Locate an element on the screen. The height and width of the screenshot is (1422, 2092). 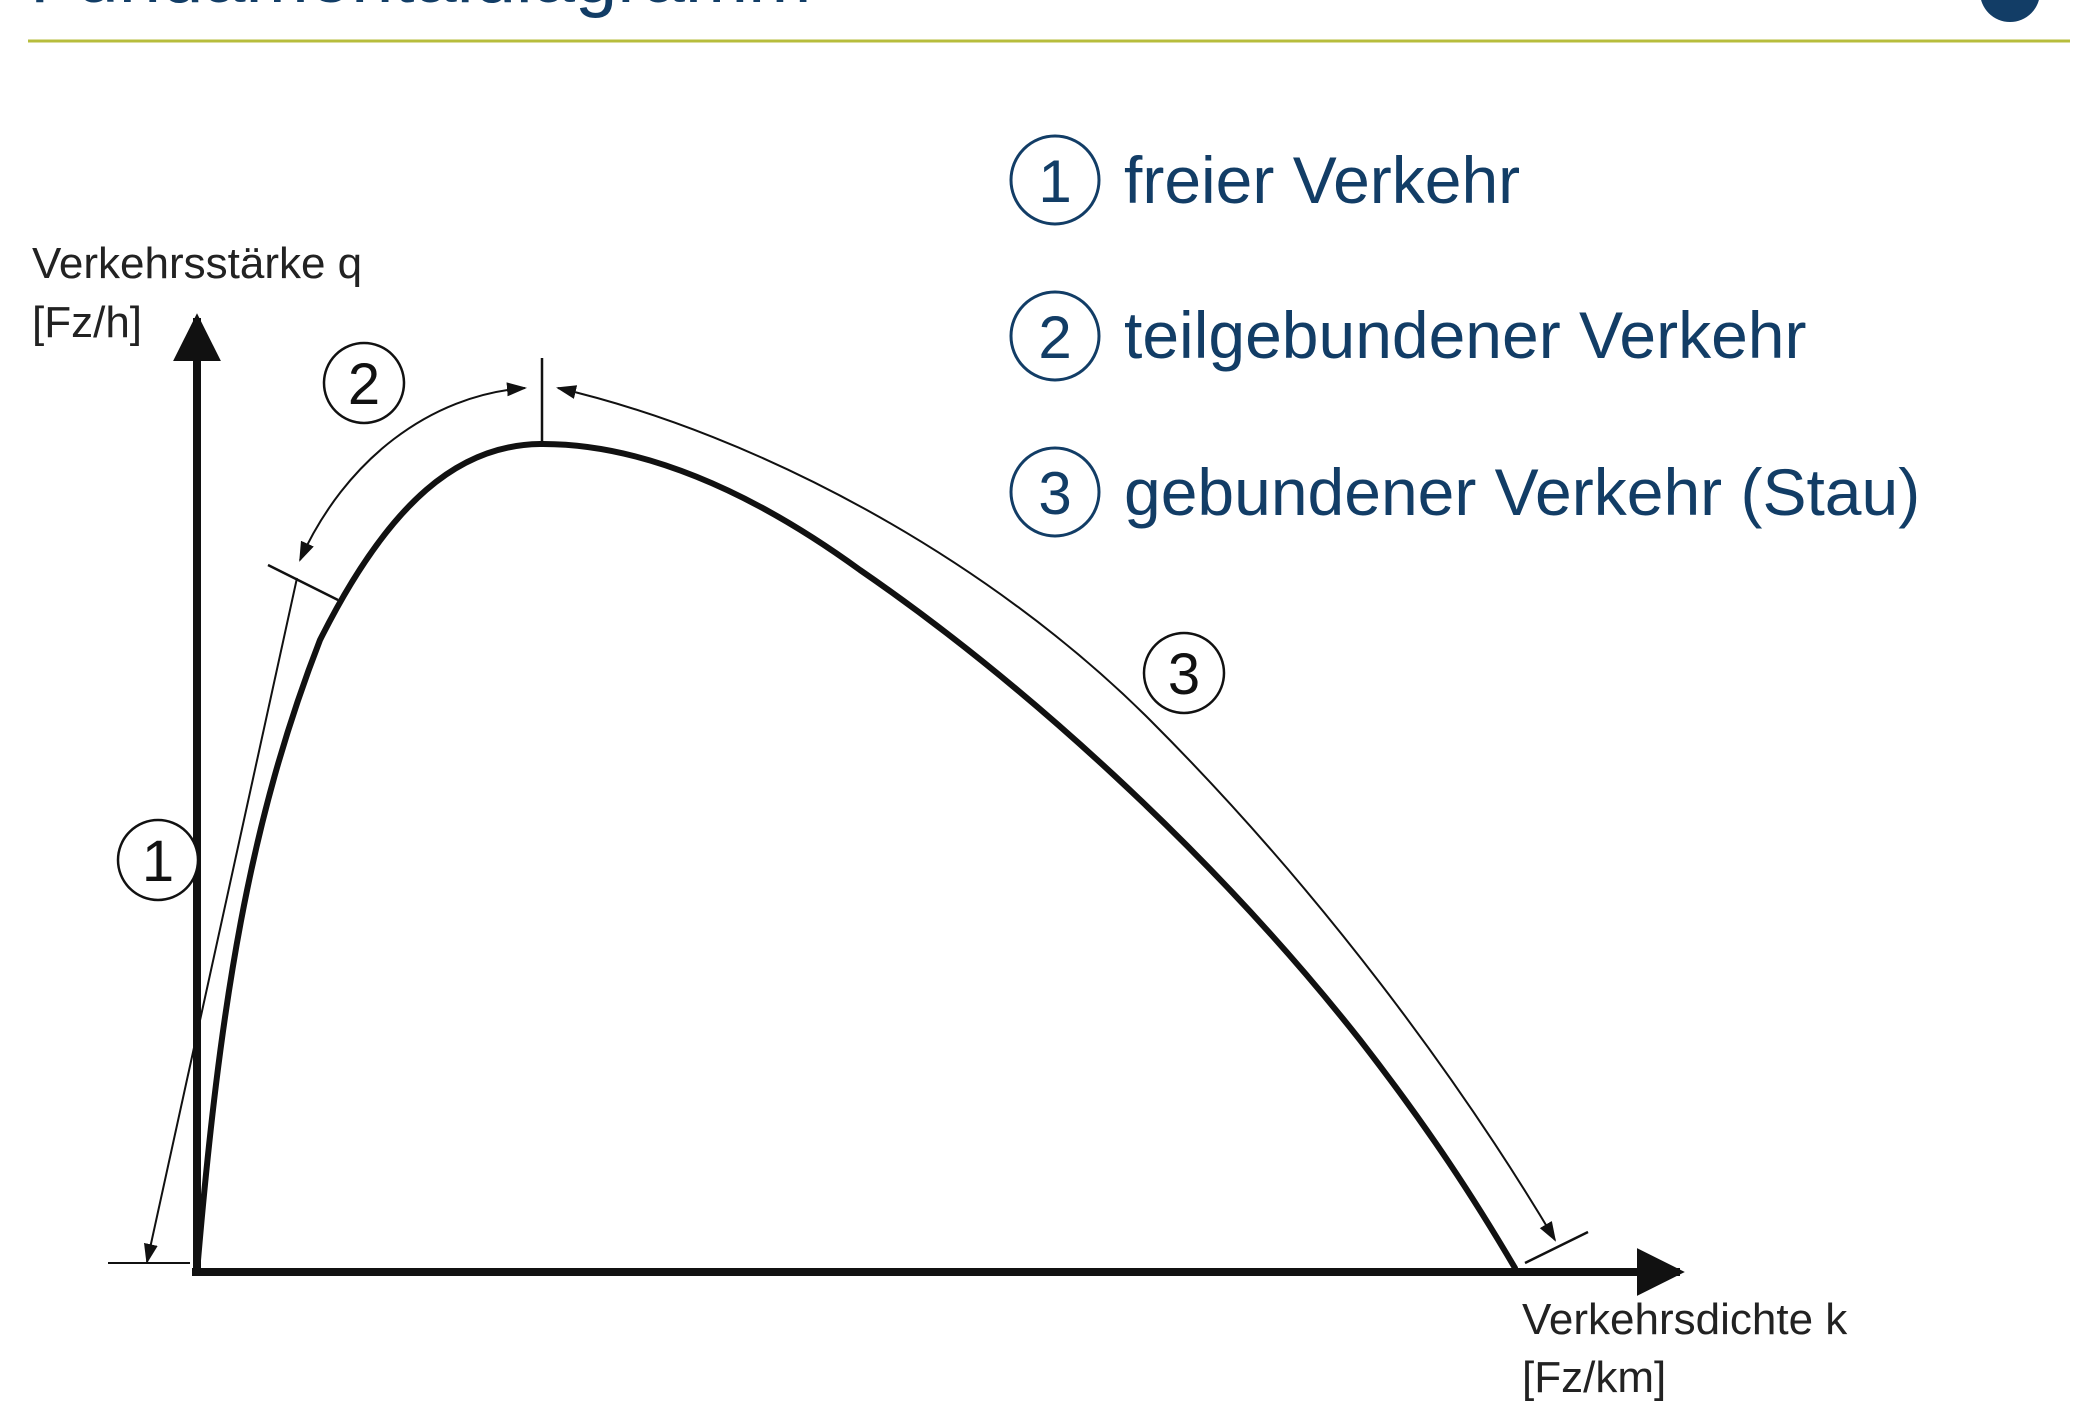
region-3-boundary-end is located at coordinates (1556, 1247).